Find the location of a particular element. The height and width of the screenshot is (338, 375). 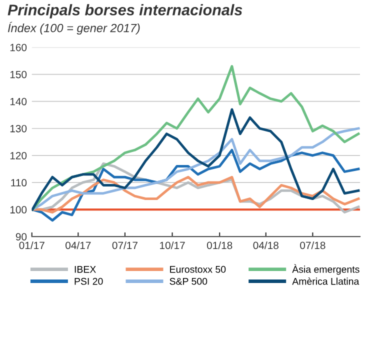

line-series is located at coordinates (196, 195).